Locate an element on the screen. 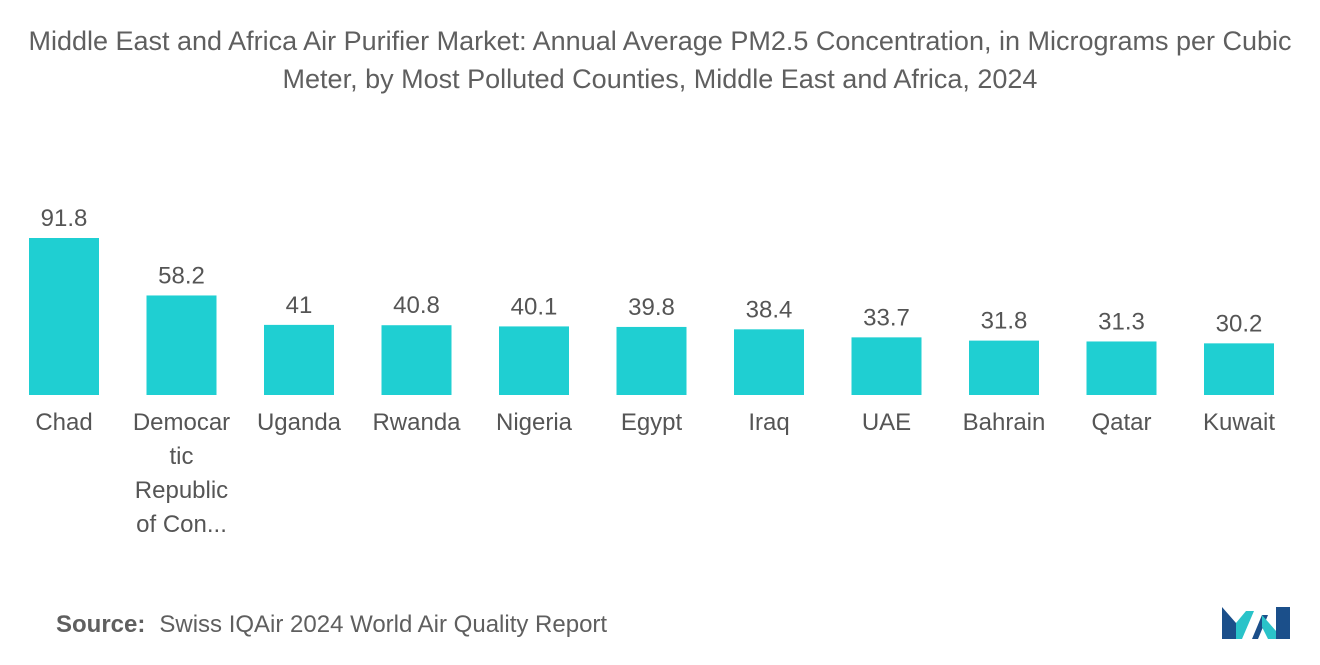 This screenshot has height=665, width=1320. category-label: Egypt is located at coordinates (652, 422).